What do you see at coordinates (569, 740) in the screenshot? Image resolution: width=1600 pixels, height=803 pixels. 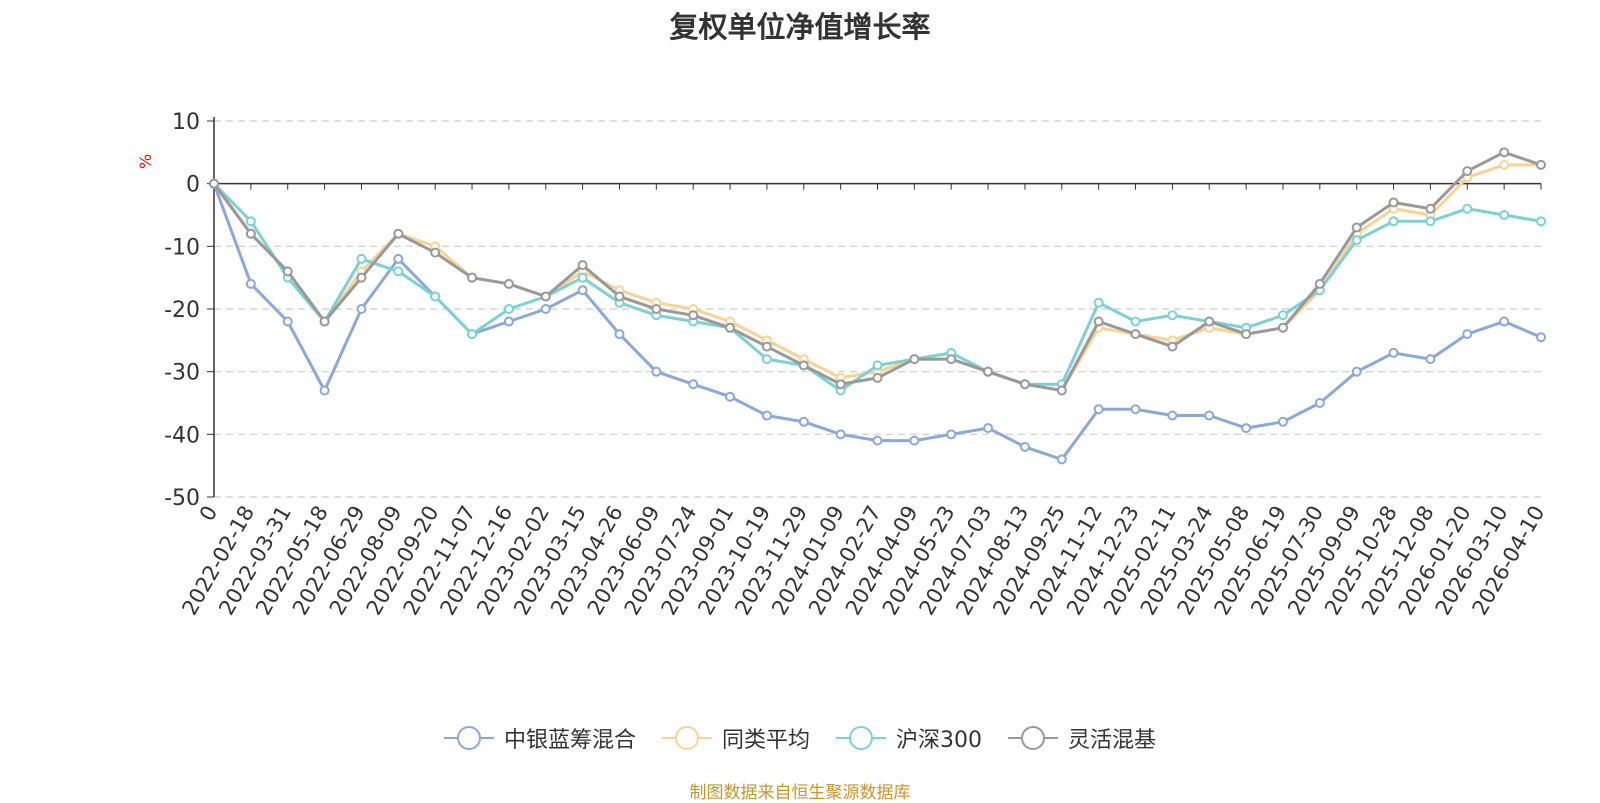 I see `legend-label: 中银蓝筹混合` at bounding box center [569, 740].